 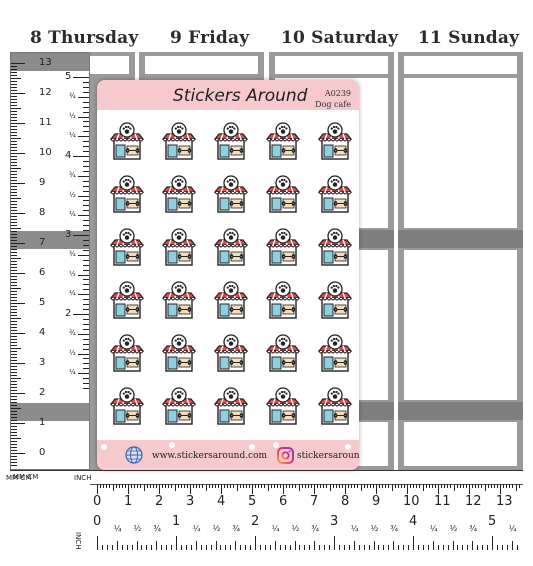 I want to click on horizontal-ruler-cm-number: 5, so click(x=252, y=501).